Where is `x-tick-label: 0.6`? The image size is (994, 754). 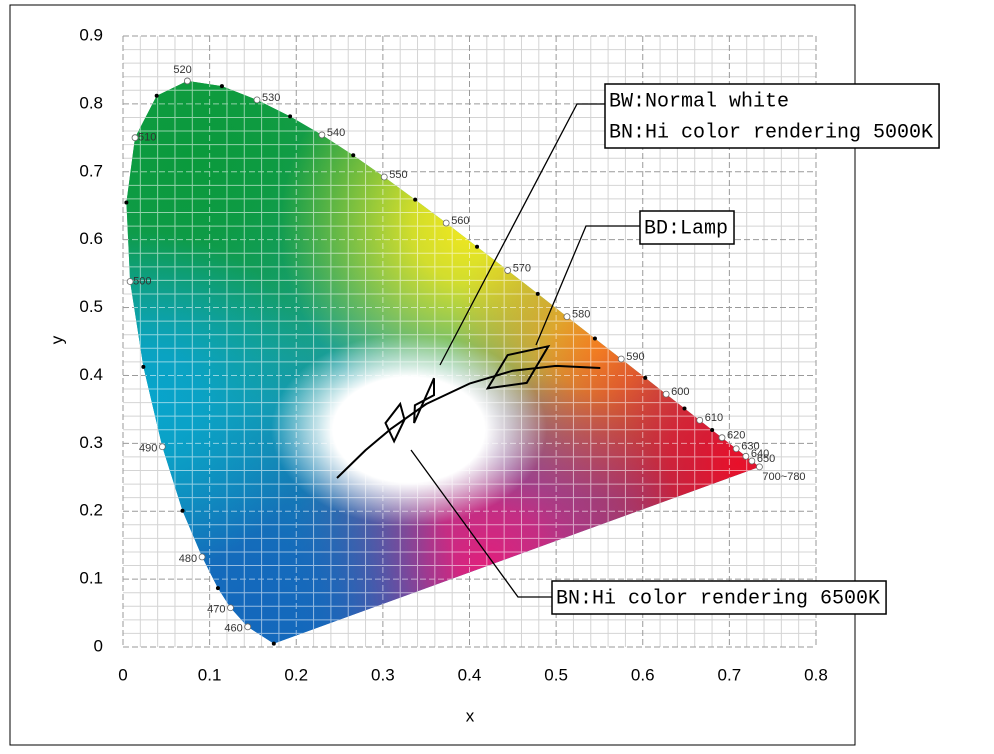 x-tick-label: 0.6 is located at coordinates (643, 674).